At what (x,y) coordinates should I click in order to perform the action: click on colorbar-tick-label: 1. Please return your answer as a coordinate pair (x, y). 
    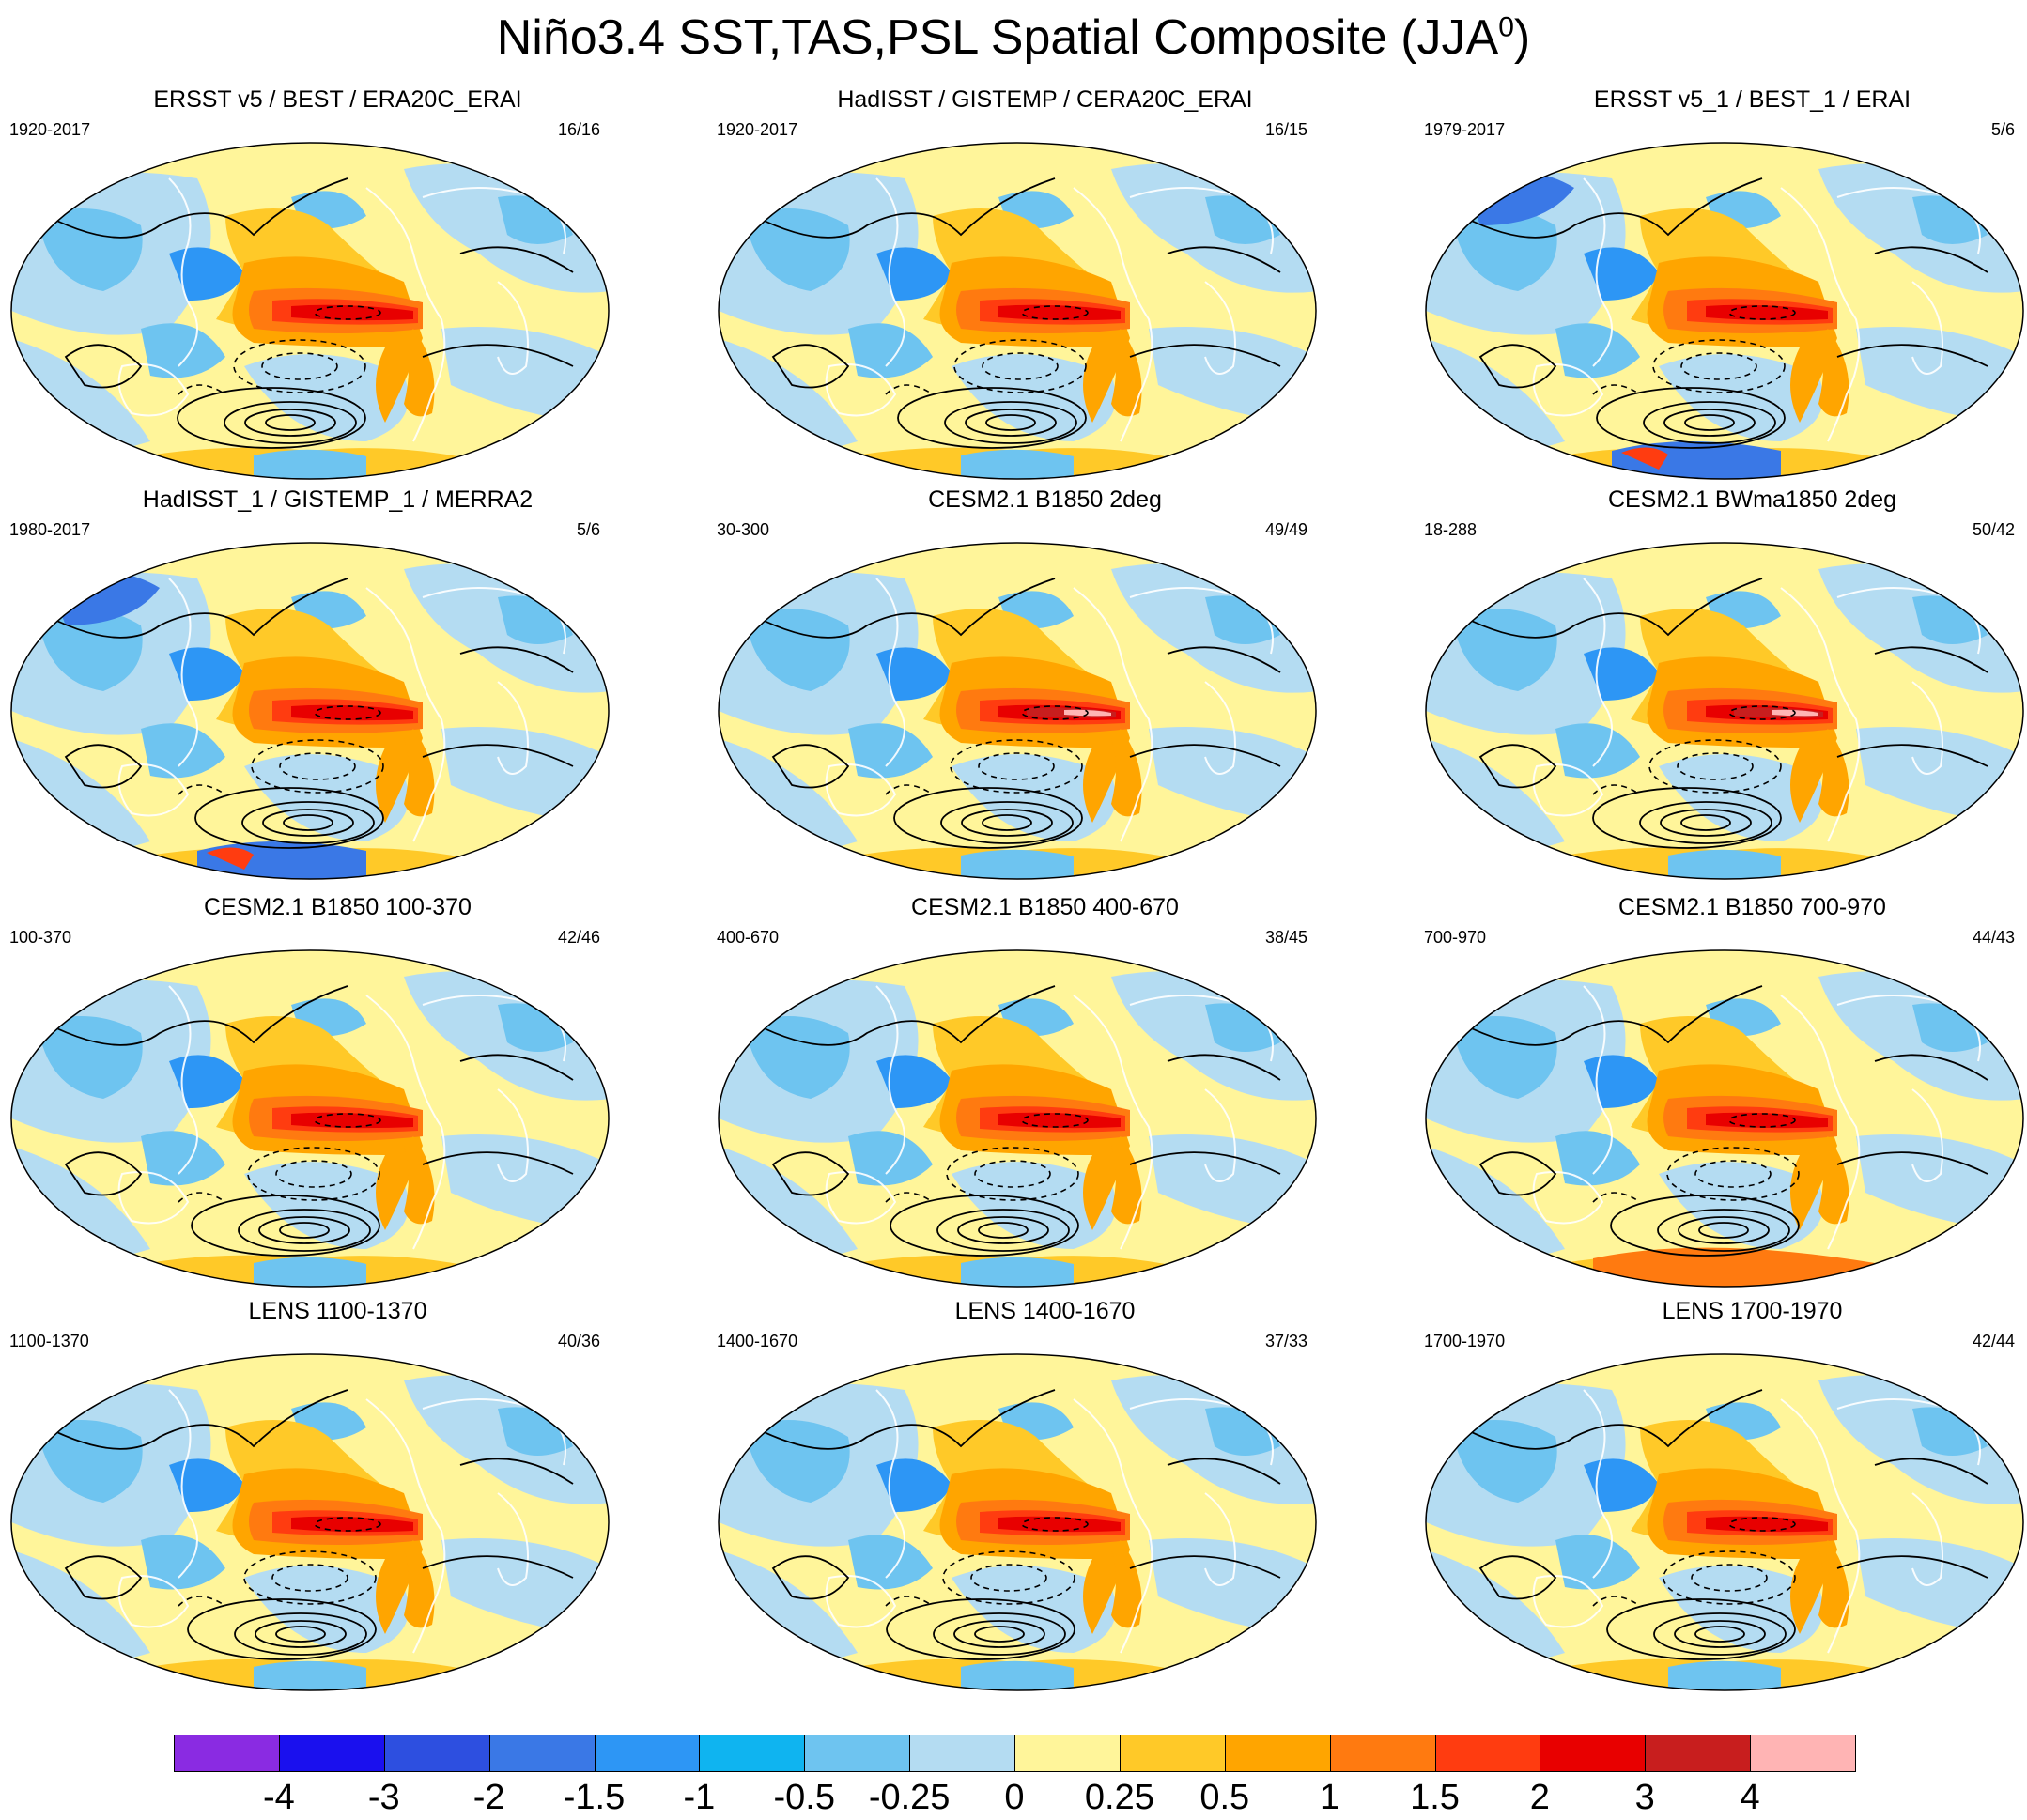
    Looking at the image, I should click on (1330, 1797).